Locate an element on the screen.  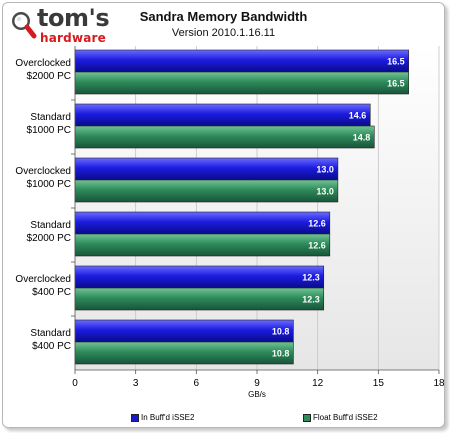
legend: In Buff'd iSSE2 Float Buff'd iSSE2 is located at coordinates (223, 419).